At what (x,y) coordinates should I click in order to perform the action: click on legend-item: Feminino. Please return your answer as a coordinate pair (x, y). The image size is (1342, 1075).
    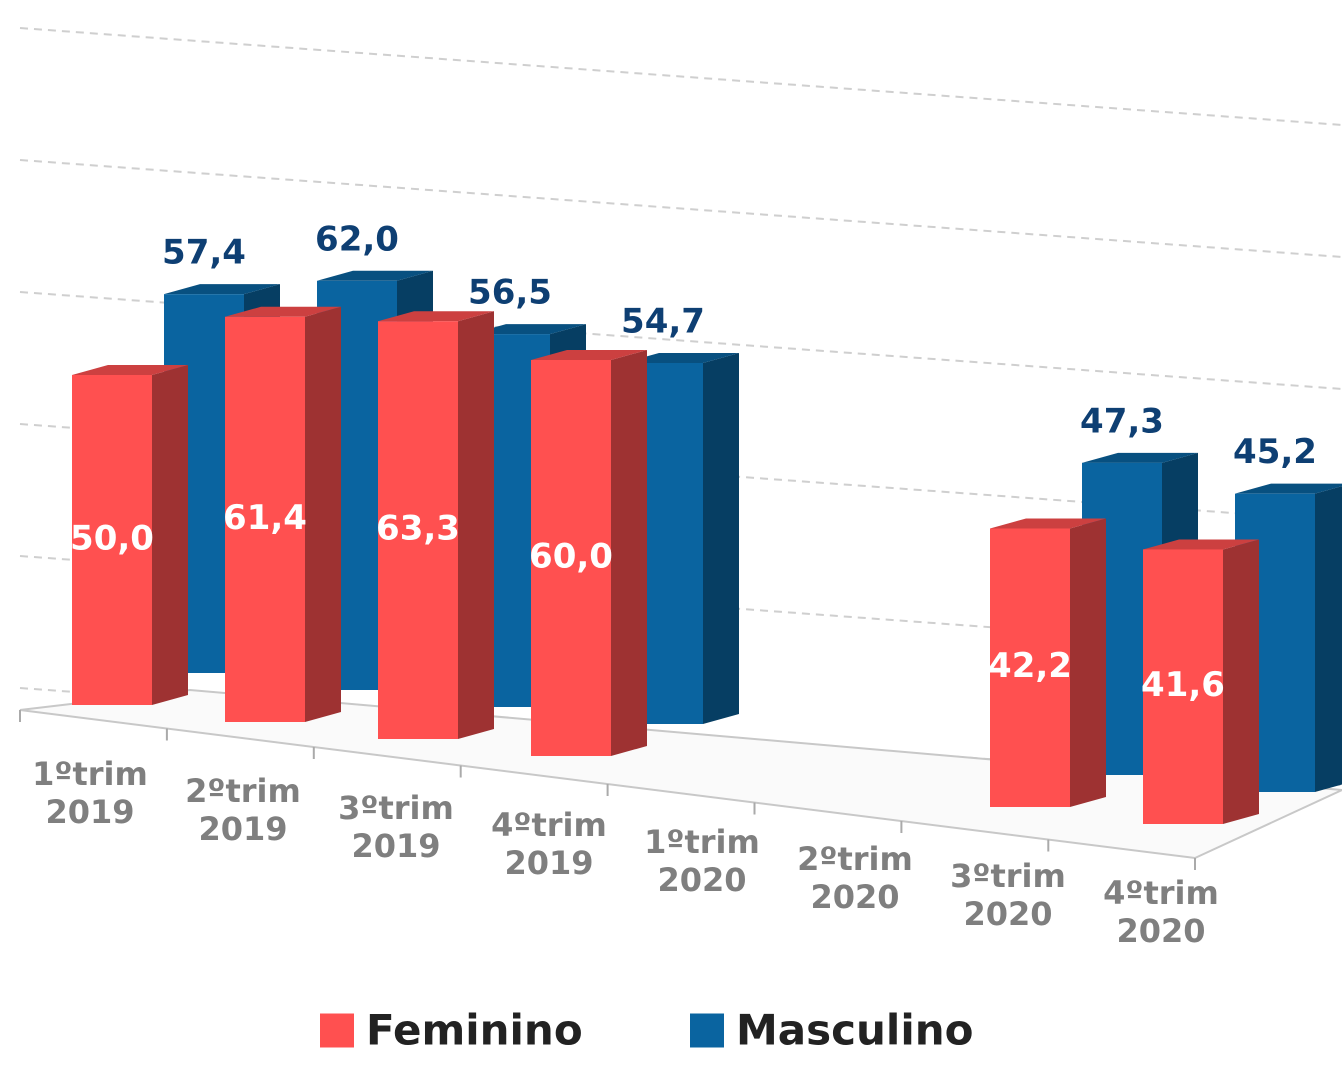
    Looking at the image, I should click on (451, 1030).